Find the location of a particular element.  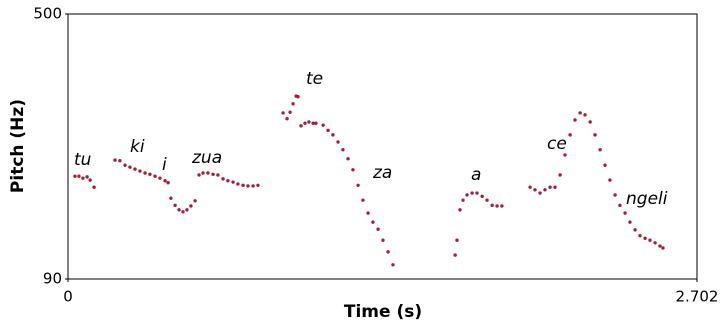

y-tick-label: 500 is located at coordinates (47, 14).